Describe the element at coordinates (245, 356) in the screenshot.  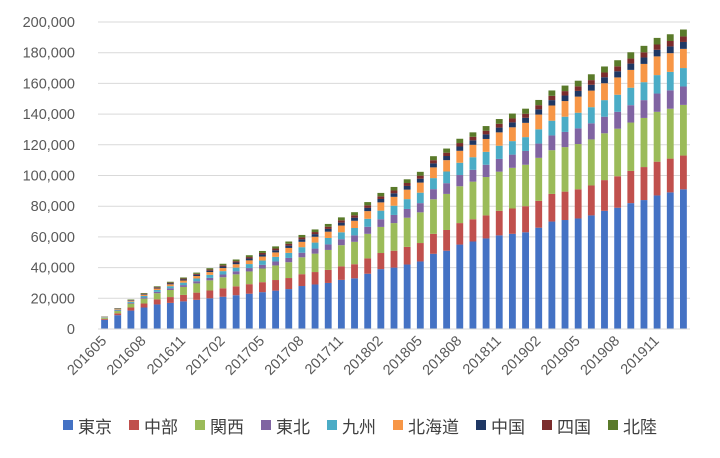
I see `x-tick-label: 201705` at that location.